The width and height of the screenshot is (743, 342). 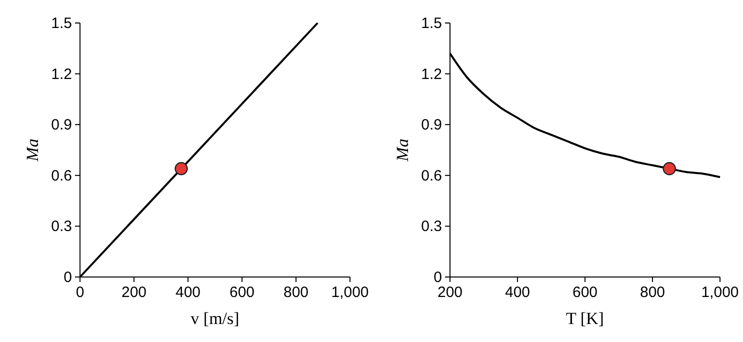 I want to click on x-tick-label: 0, so click(x=80, y=292).